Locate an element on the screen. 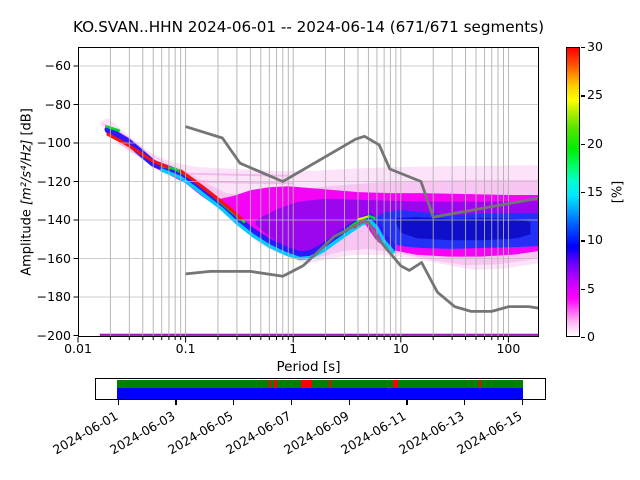 This screenshot has height=480, width=640. x-tick-label: 1 is located at coordinates (293, 348).